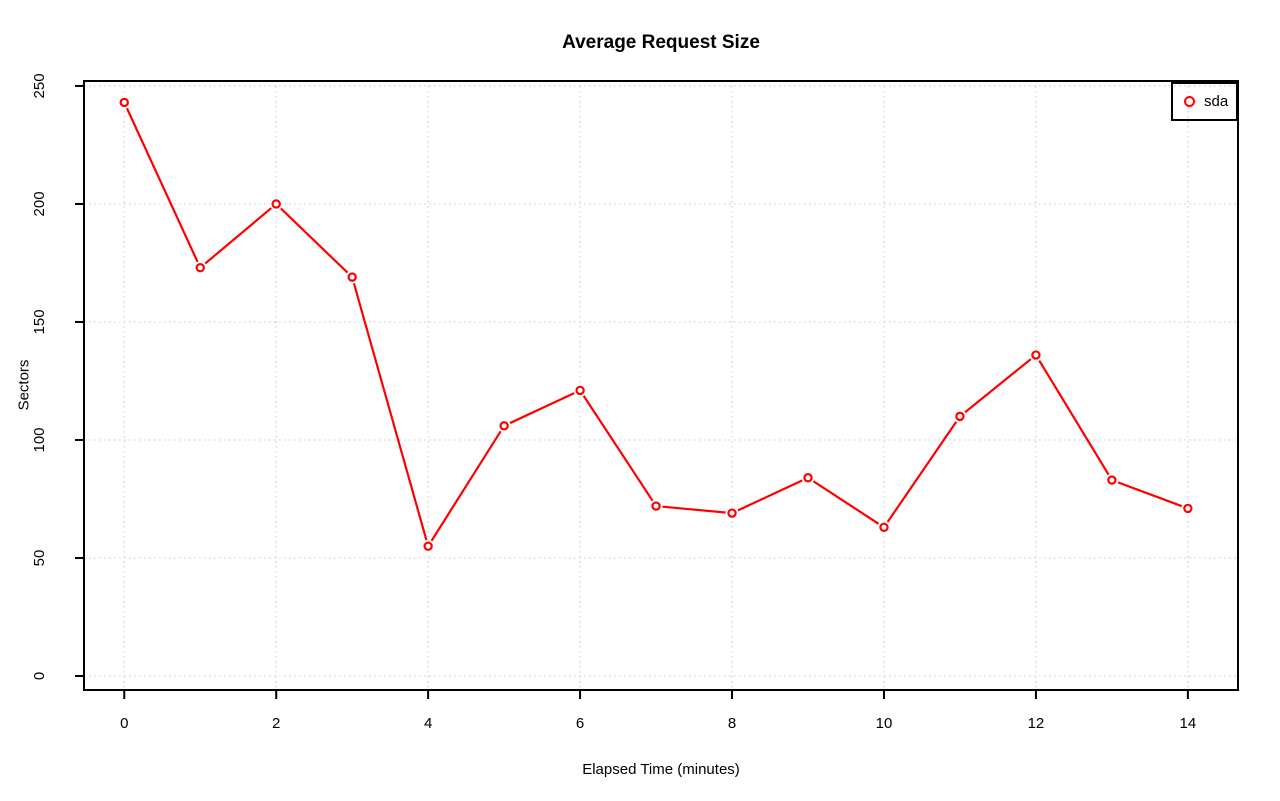  I want to click on x-axis-tick-label: 0, so click(124, 723).